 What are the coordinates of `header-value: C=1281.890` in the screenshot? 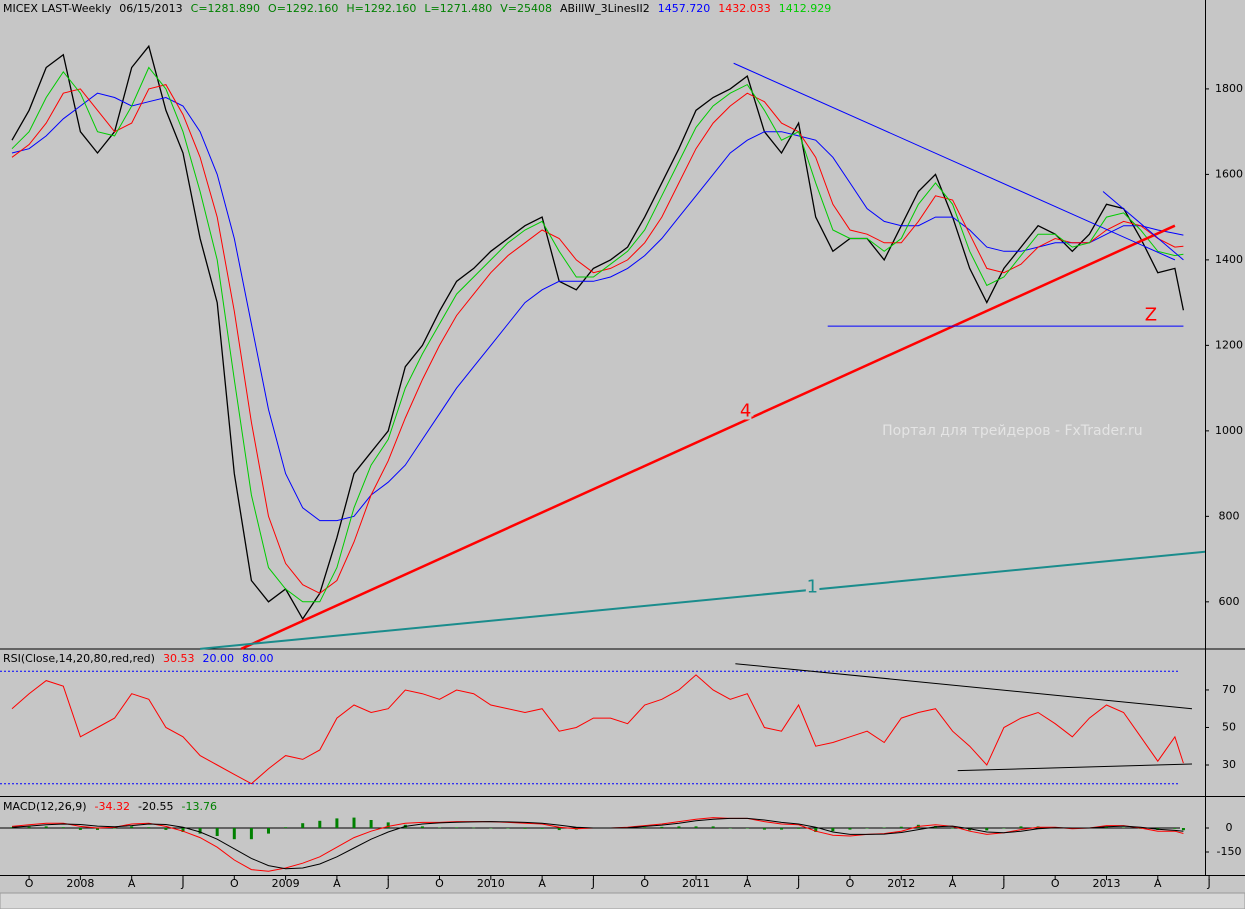 It's located at (225, 8).